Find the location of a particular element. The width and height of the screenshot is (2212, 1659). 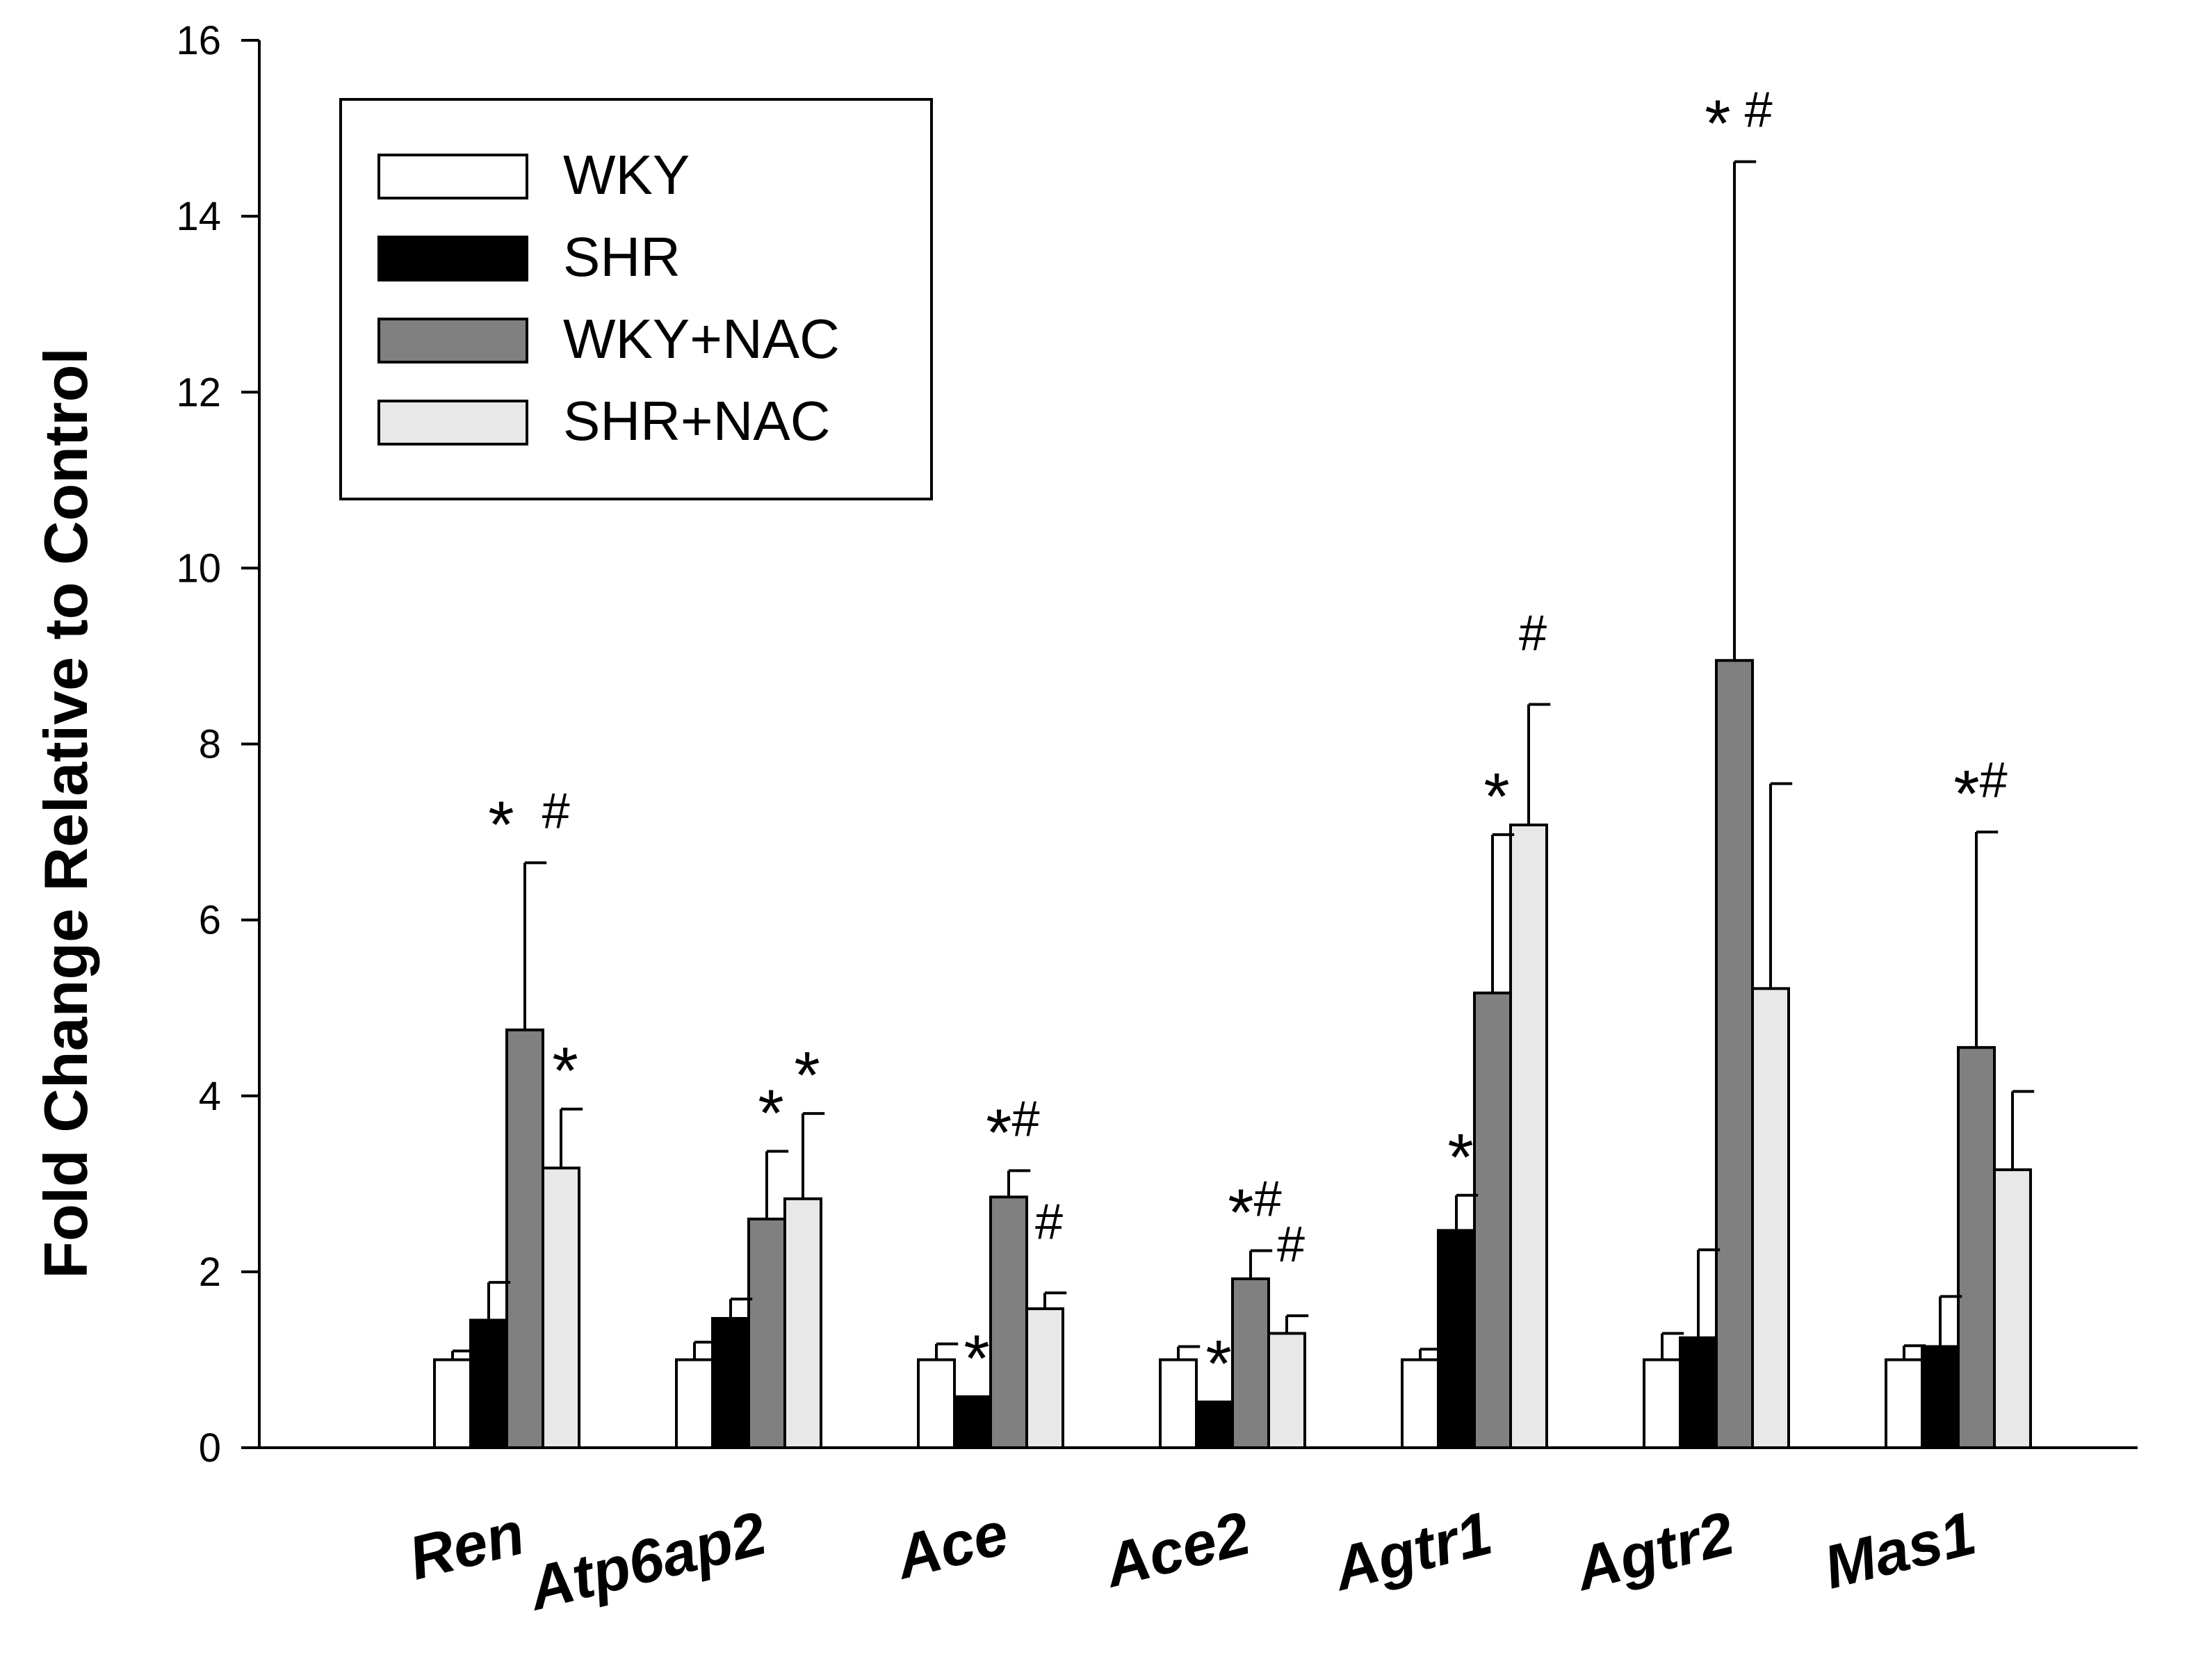

y-tick-label: 0 is located at coordinates (210, 1448).